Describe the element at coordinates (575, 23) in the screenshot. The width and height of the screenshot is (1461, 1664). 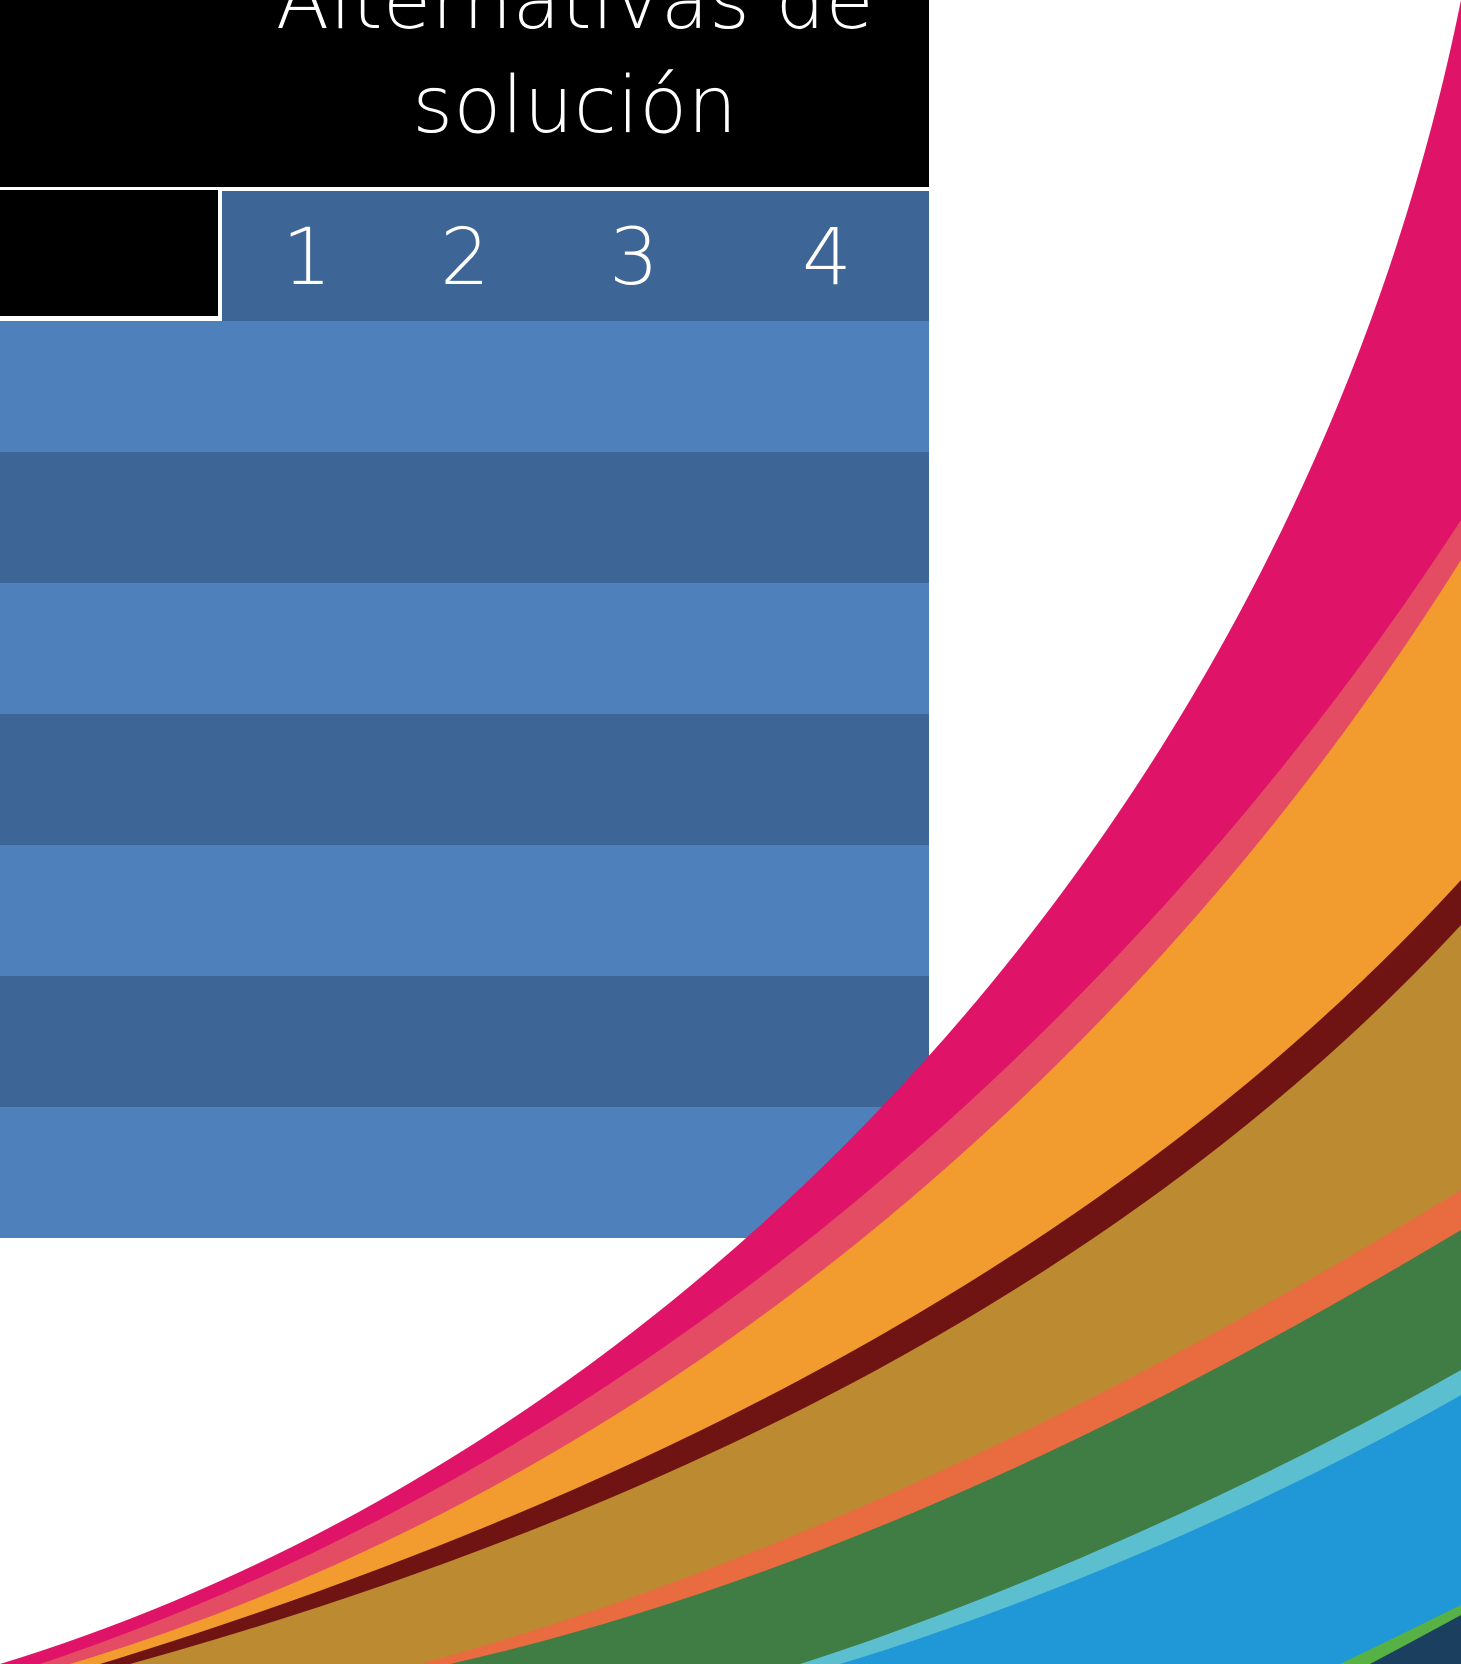
I see `title-line-1: Alternativas de` at that location.